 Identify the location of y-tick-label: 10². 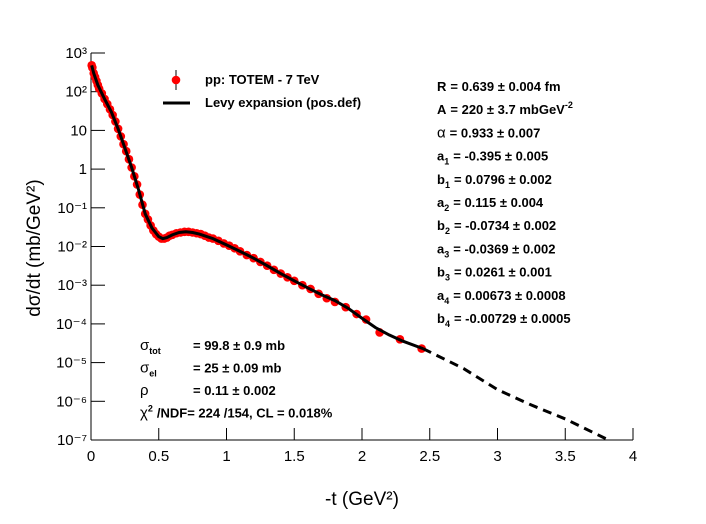
(76, 92).